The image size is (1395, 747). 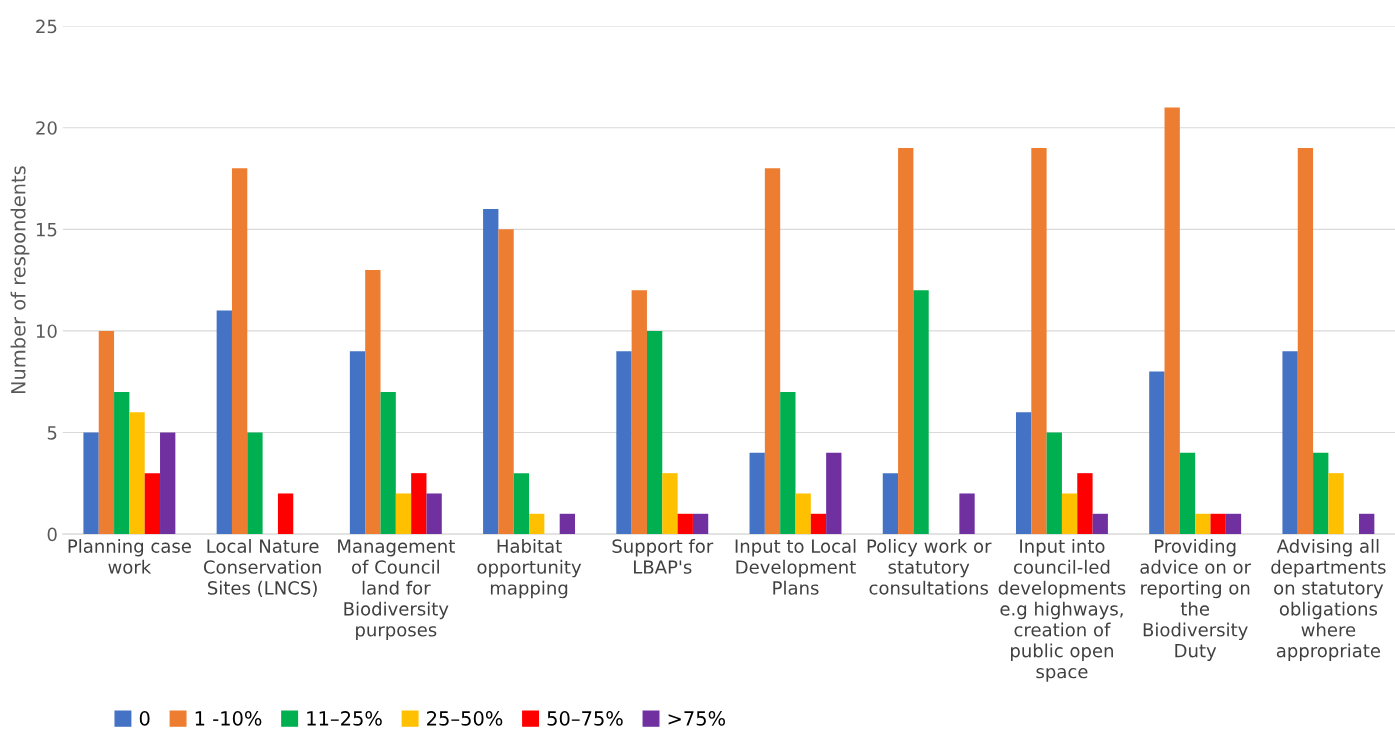 What do you see at coordinates (144, 718) in the screenshot?
I see `legend-label: 0` at bounding box center [144, 718].